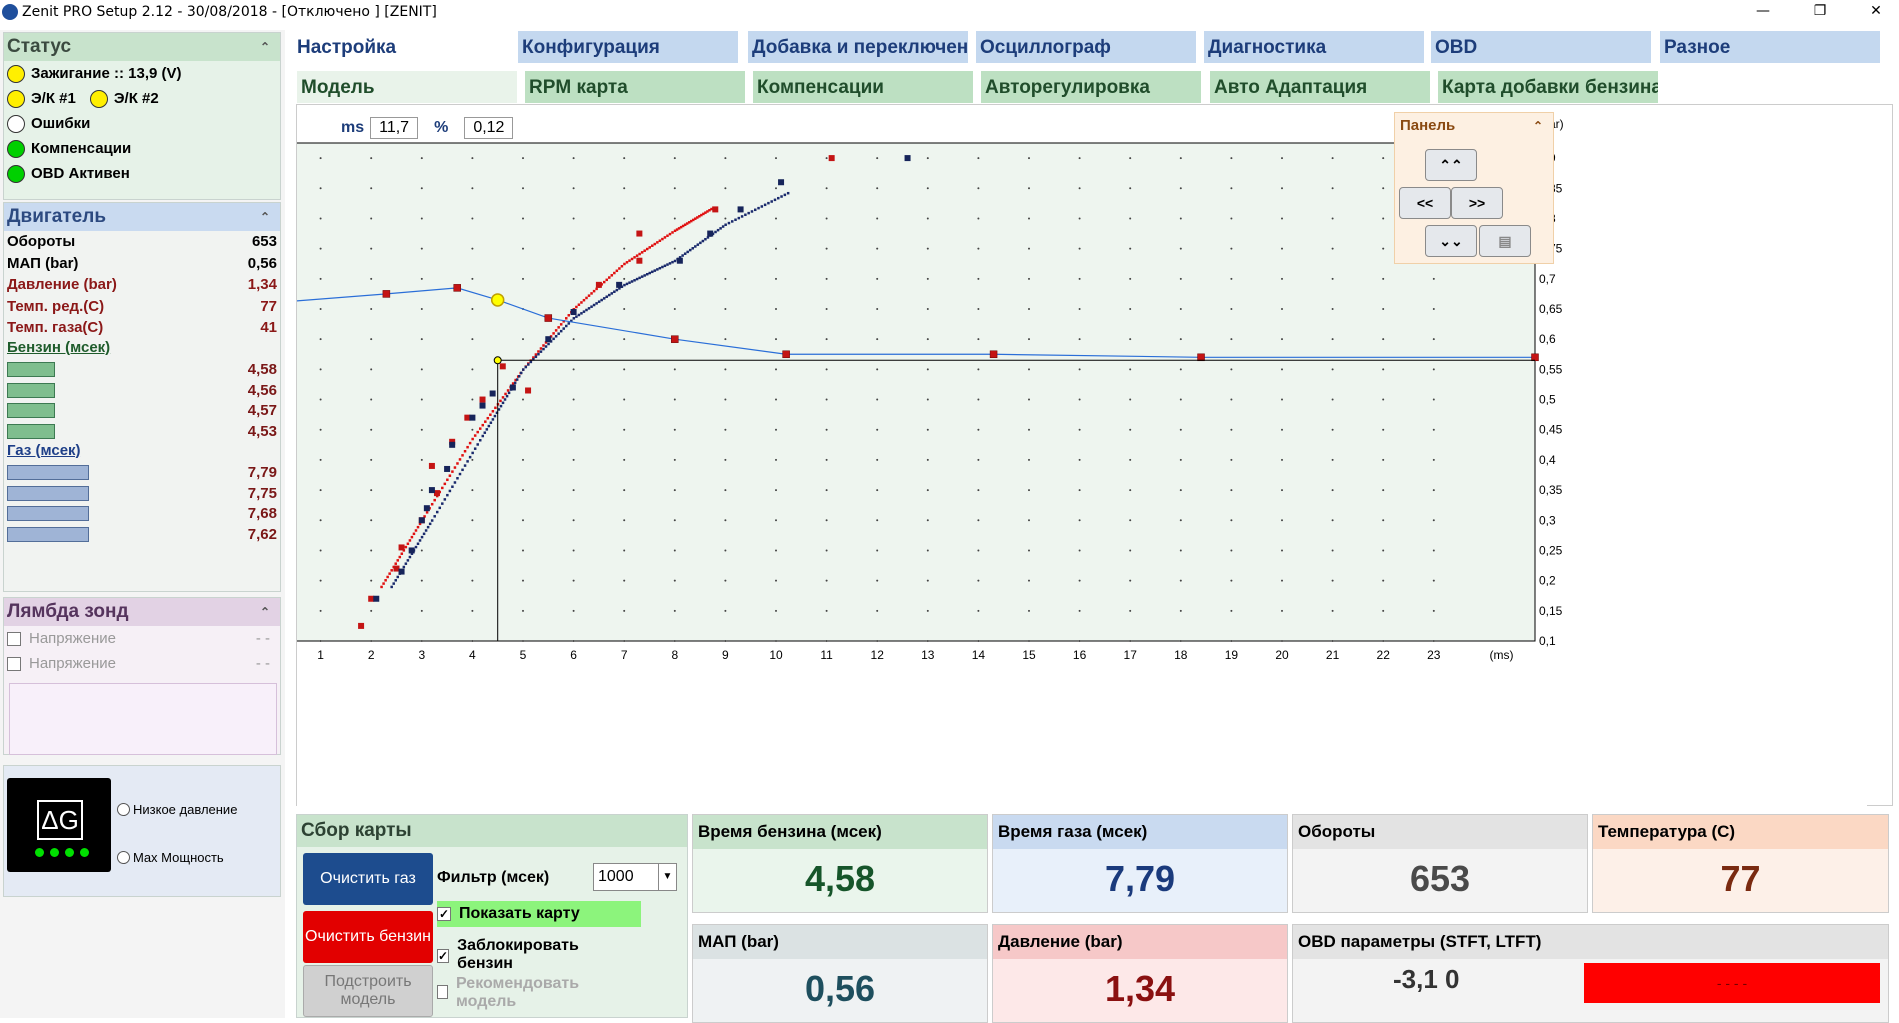  Describe the element at coordinates (863, 87) in the screenshot. I see `tab-compensation: Компенсации` at that location.